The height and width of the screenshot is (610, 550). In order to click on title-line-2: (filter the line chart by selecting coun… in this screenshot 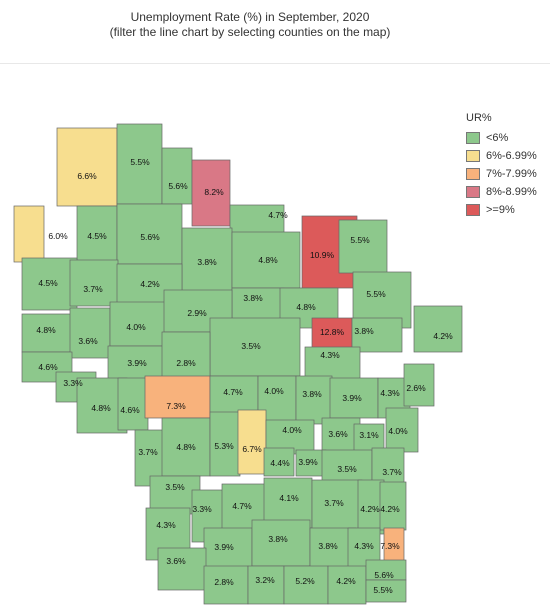, I will do `click(250, 32)`.